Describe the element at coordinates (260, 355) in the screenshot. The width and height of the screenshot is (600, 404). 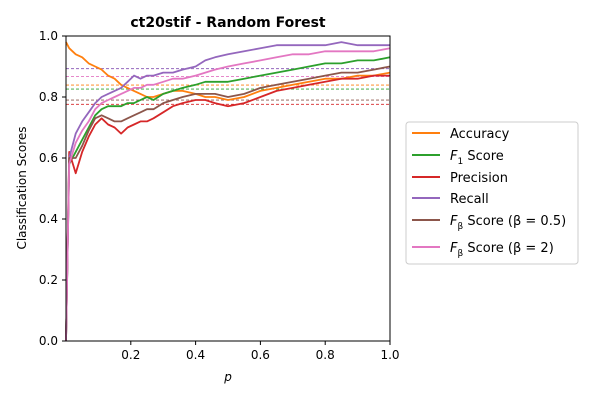
I see `x-tick-label: 0.6` at that location.